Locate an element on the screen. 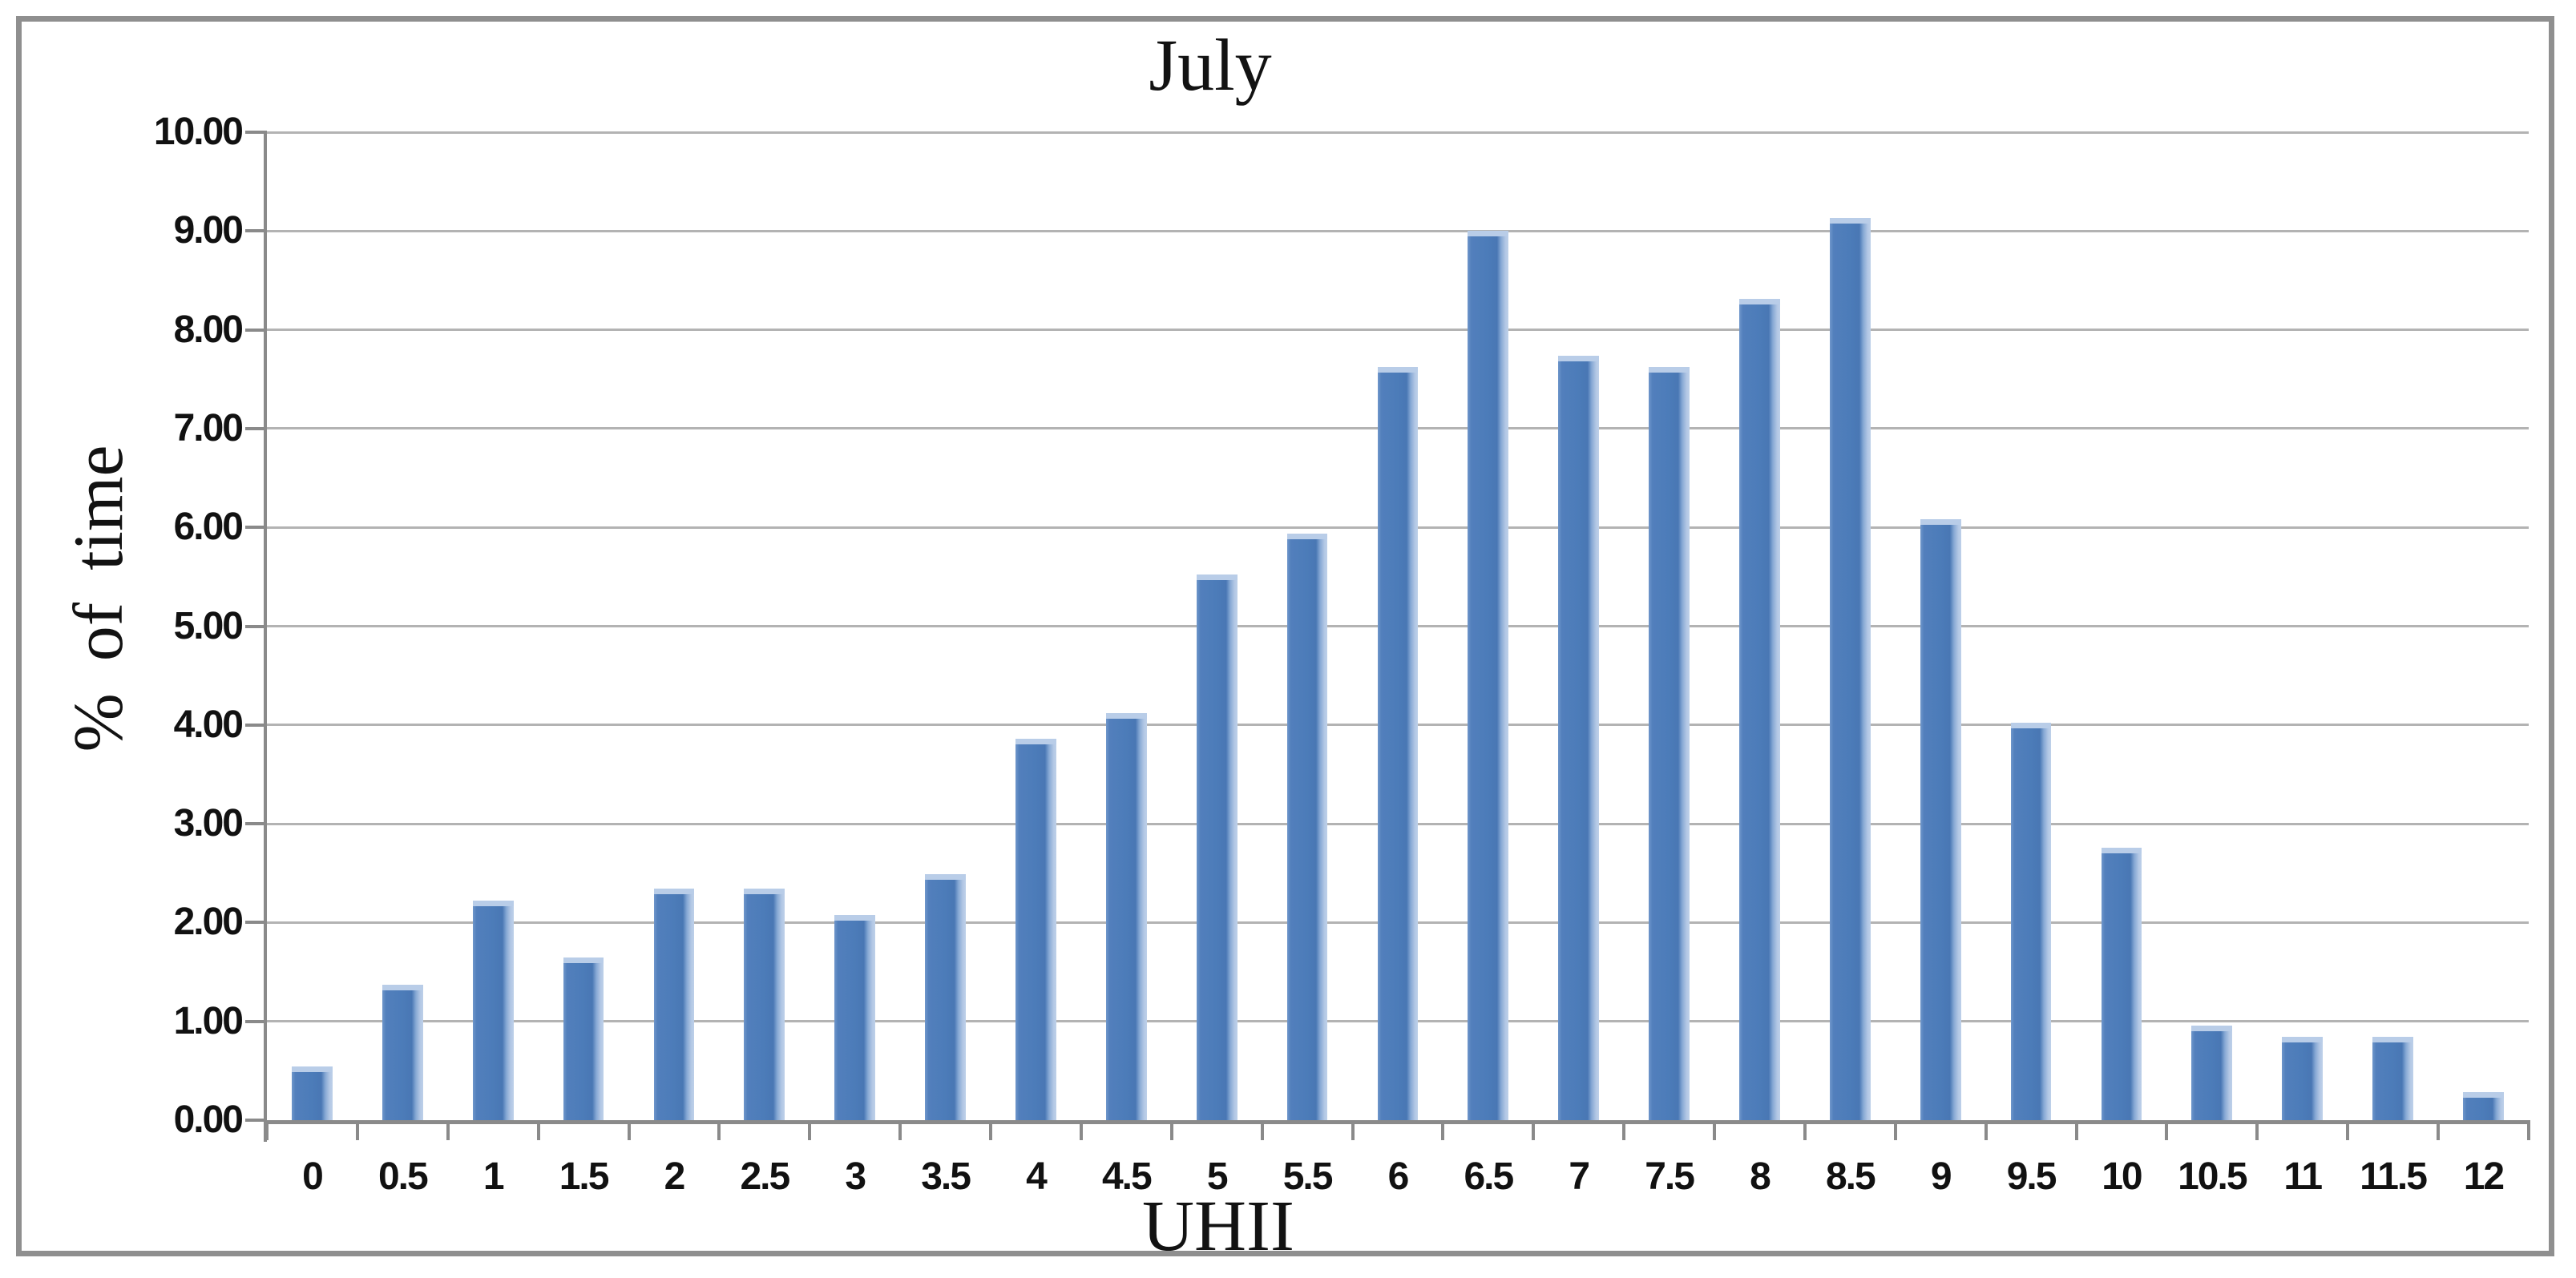 The height and width of the screenshot is (1278, 2576). y-tick-label: 10.00 is located at coordinates (198, 132).